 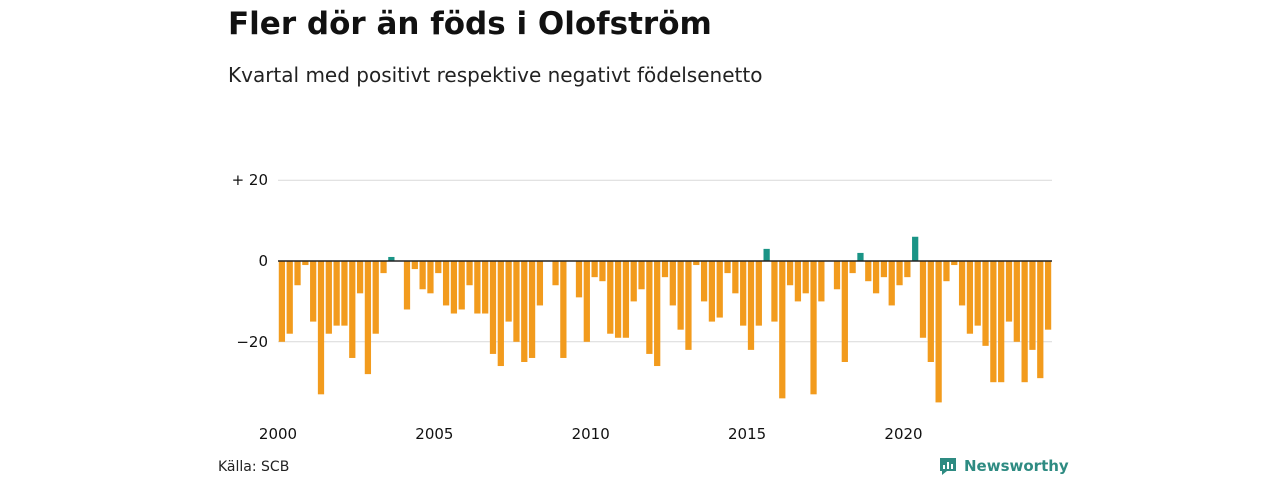 I want to click on brand-name: Newsworthy, so click(x=1016, y=466).